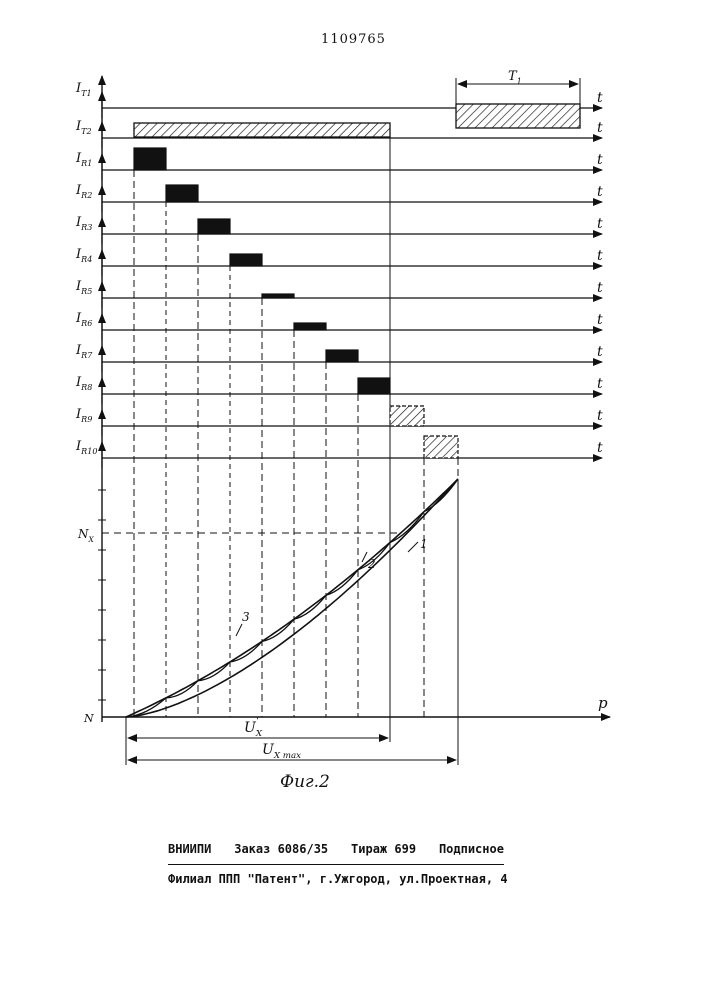 The image size is (707, 1000). I want to click on channel-label-6: IR4, so click(83, 255).